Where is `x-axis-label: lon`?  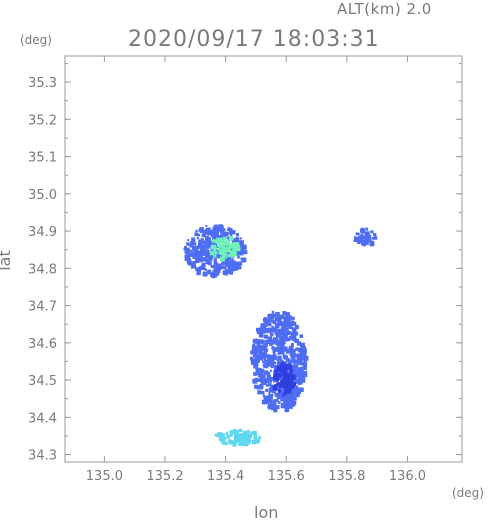 x-axis-label: lon is located at coordinates (266, 512).